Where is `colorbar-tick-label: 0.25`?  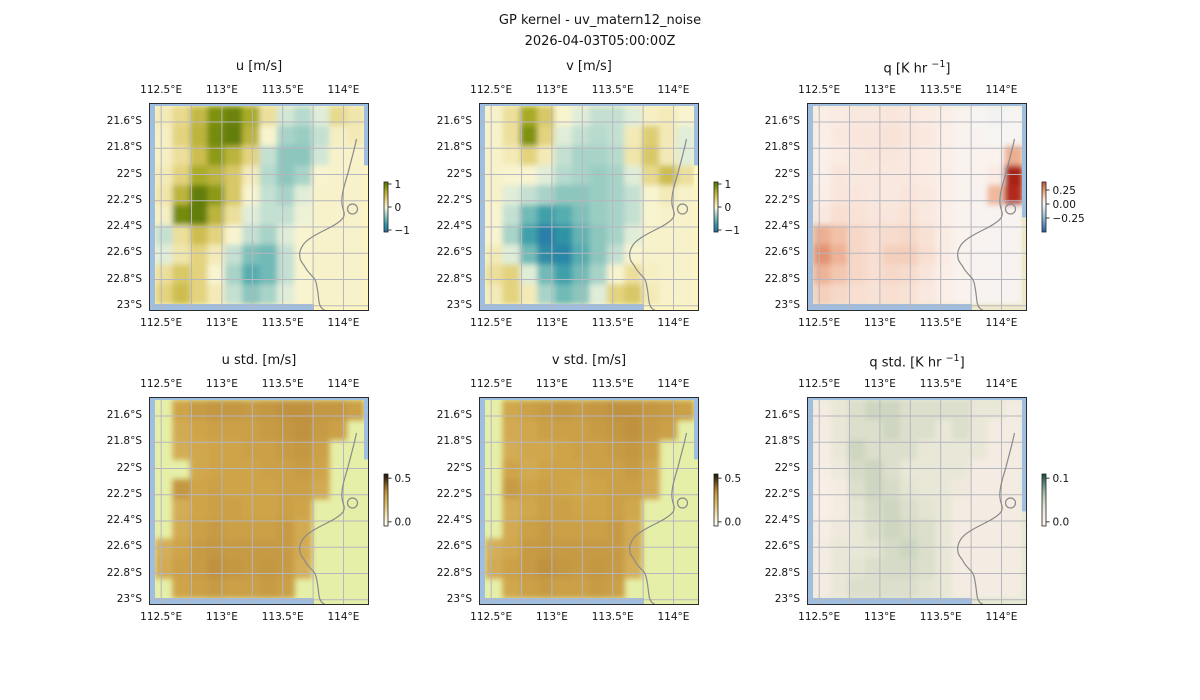
colorbar-tick-label: 0.25 is located at coordinates (1064, 191).